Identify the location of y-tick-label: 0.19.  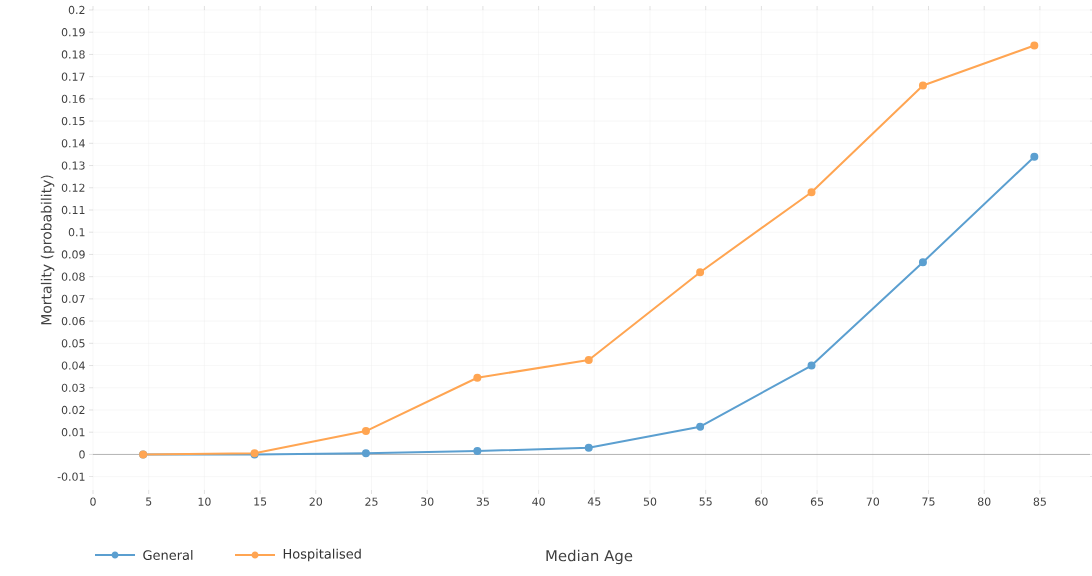
(73, 32).